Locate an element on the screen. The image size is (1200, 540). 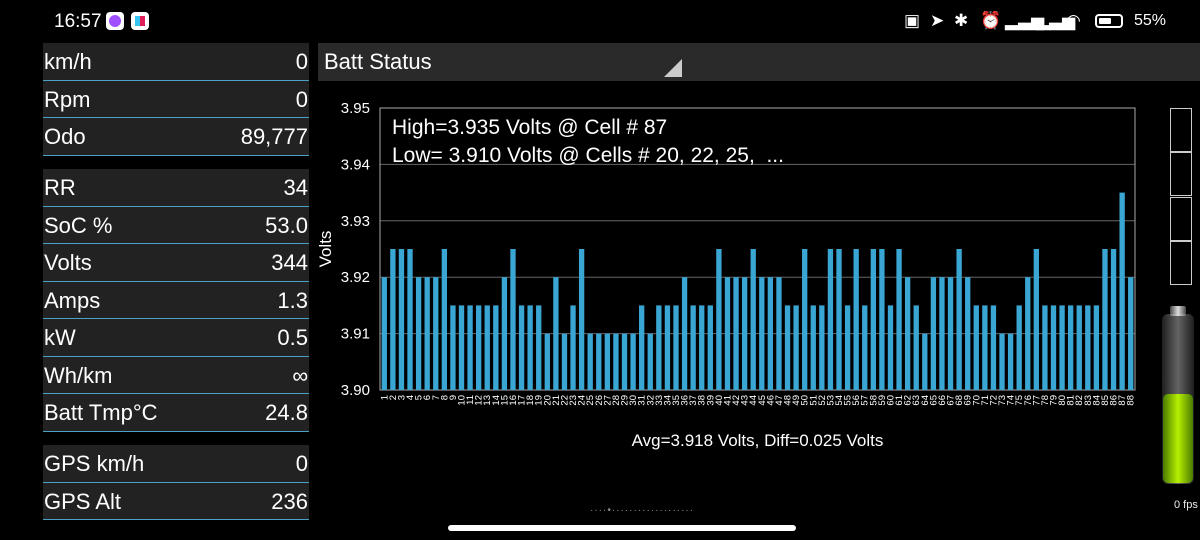
x-tick-label: 45 is located at coordinates (762, 400).